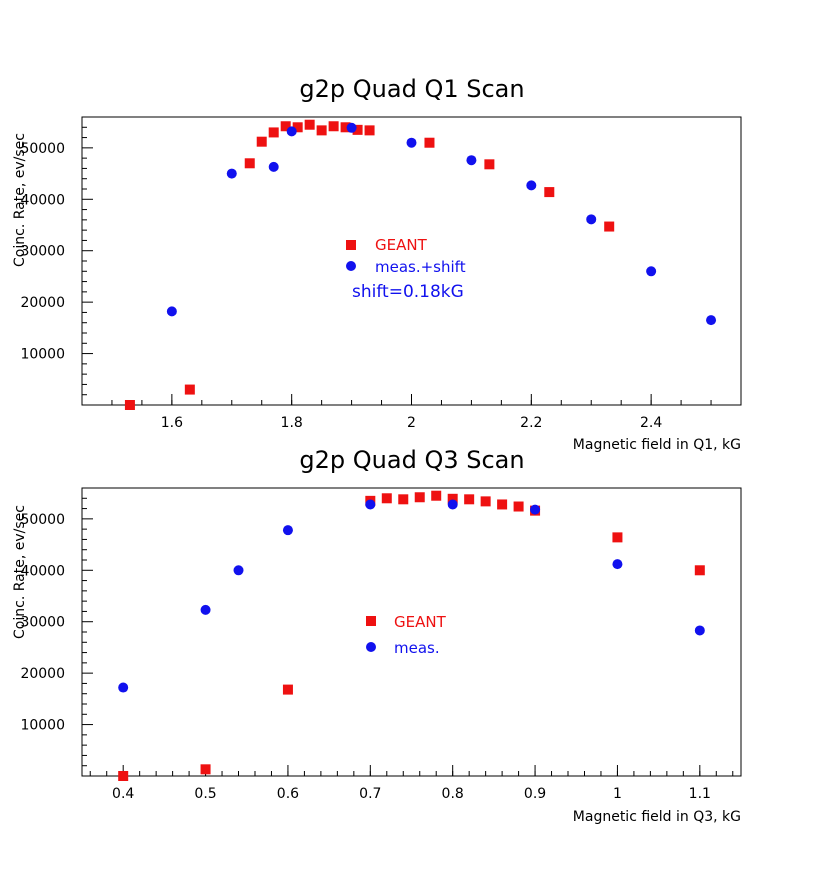 The height and width of the screenshot is (894, 825). Describe the element at coordinates (531, 423) in the screenshot. I see `x-tick-label: 2.2` at that location.